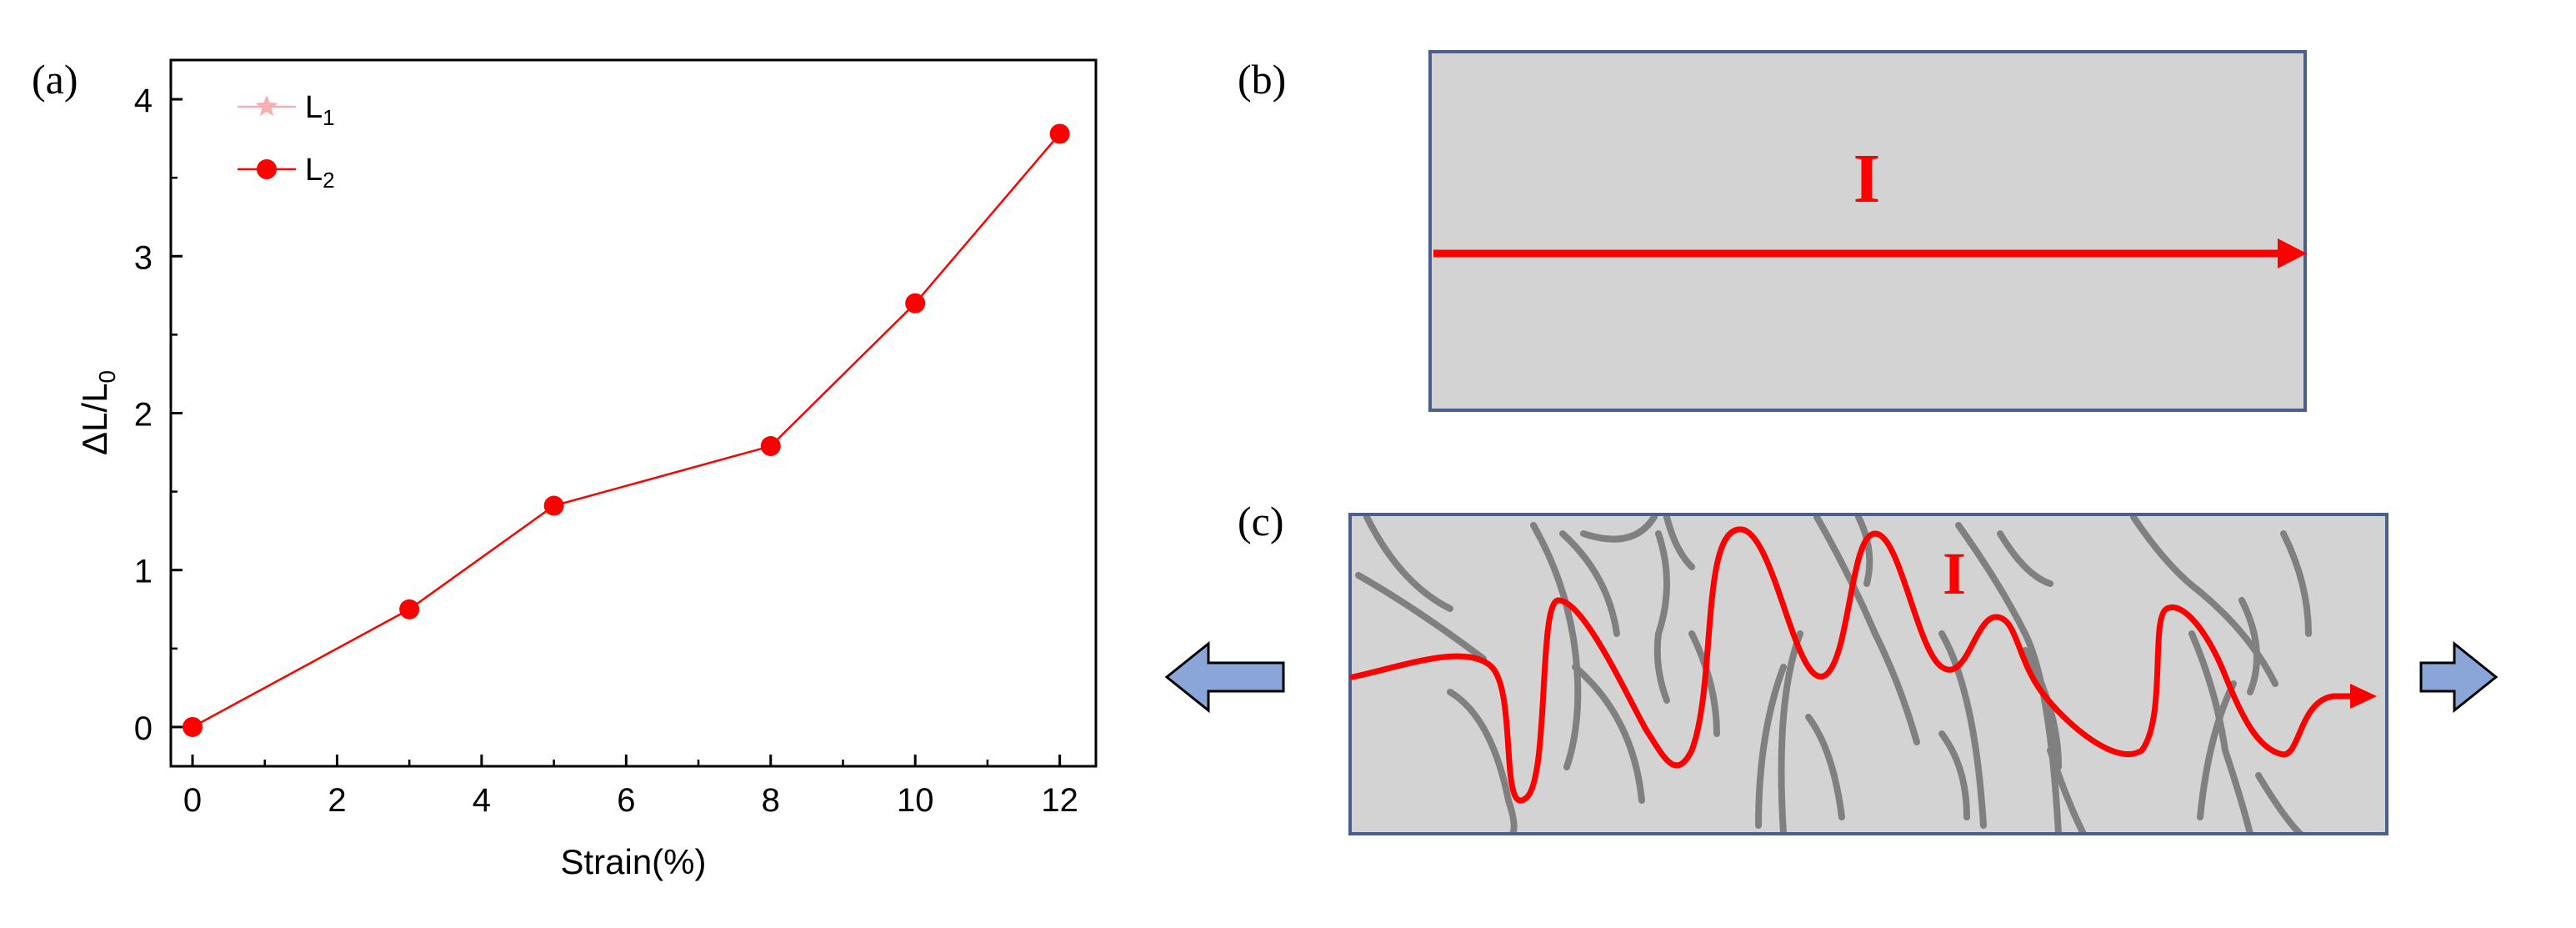 The image size is (2576, 928). Describe the element at coordinates (1224, 677) in the screenshot. I see `left-arrow-icon` at that location.